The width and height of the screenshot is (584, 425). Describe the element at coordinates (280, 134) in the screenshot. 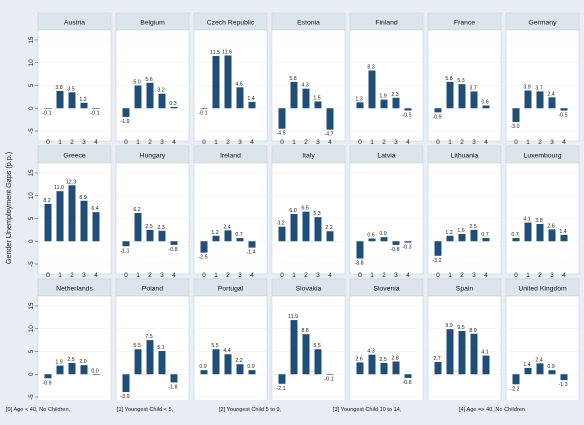

I see `data-label: -4.5` at that location.